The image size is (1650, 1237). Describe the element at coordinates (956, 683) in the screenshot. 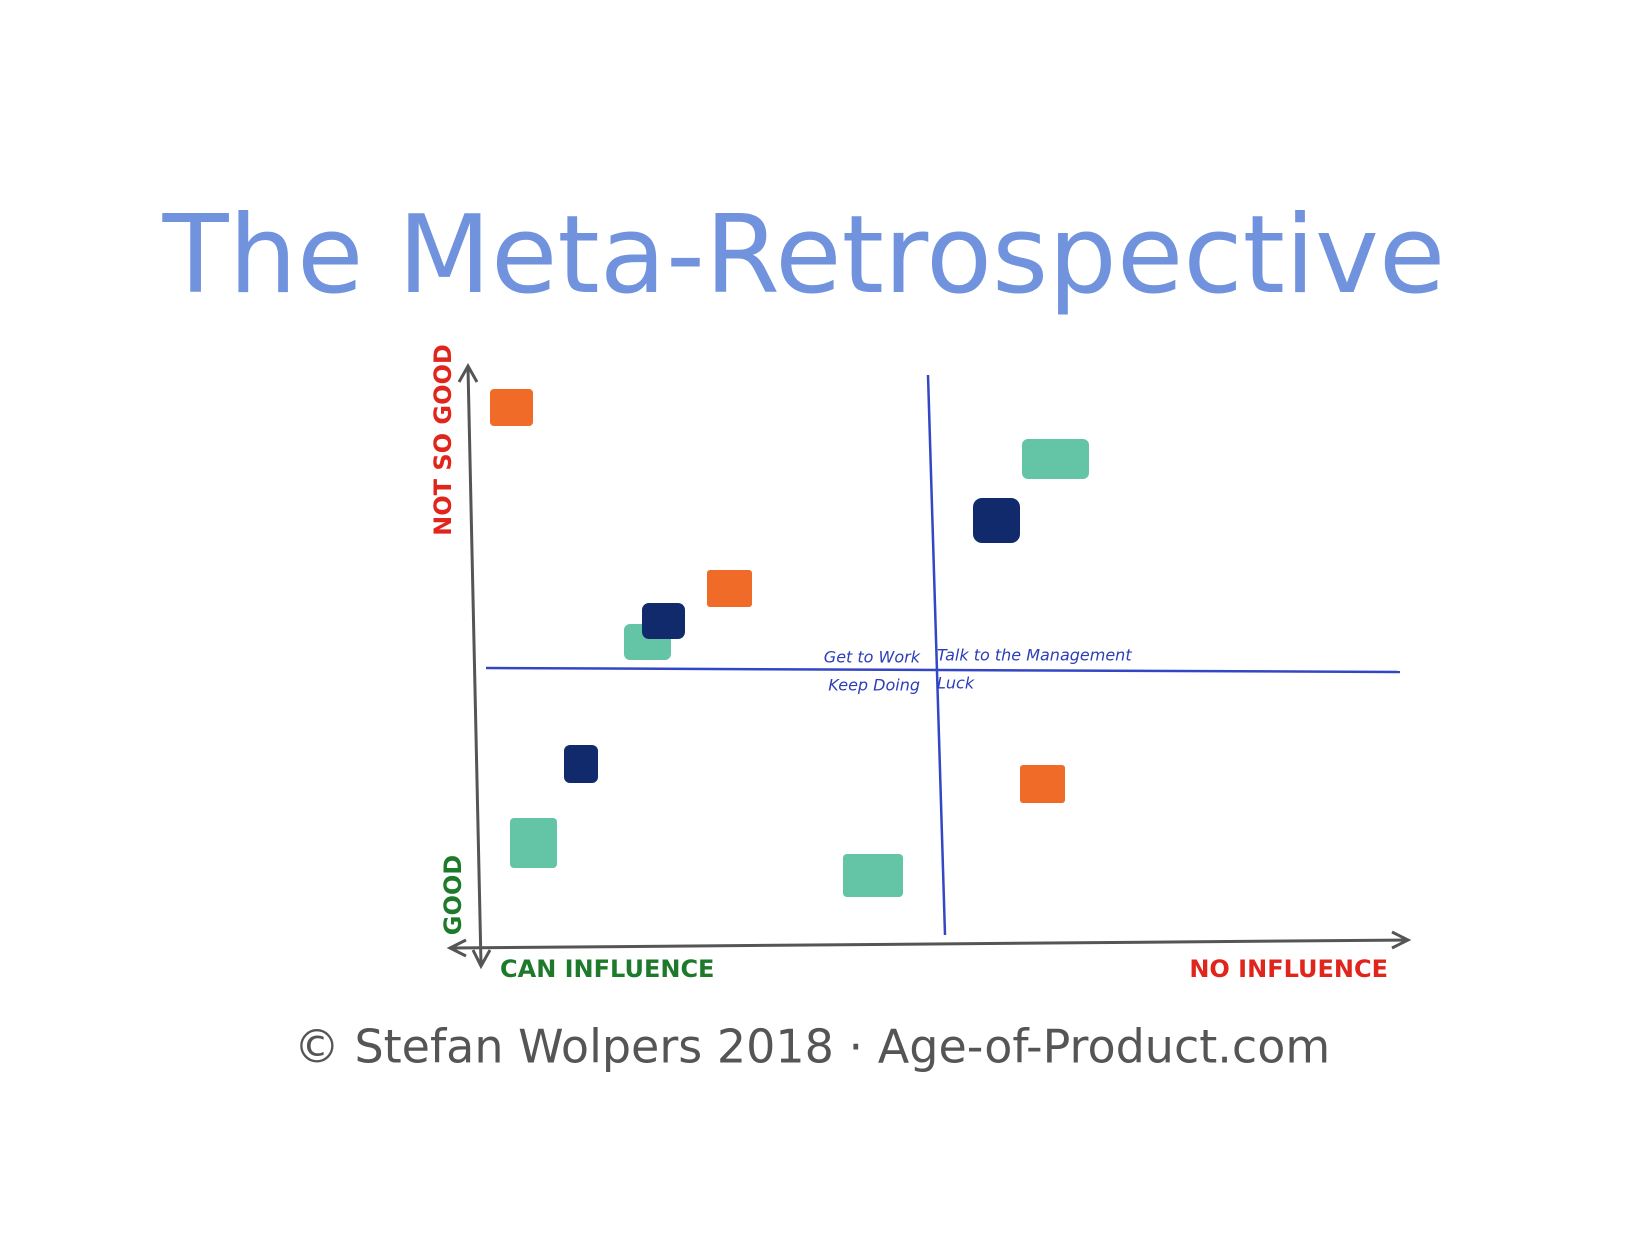

I see `quadrant-label: Luck` at that location.